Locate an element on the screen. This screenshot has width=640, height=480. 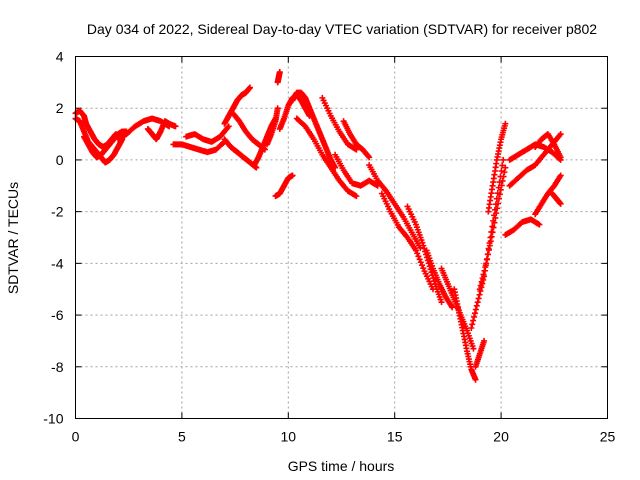
x-tick-label: 5 is located at coordinates (182, 437).